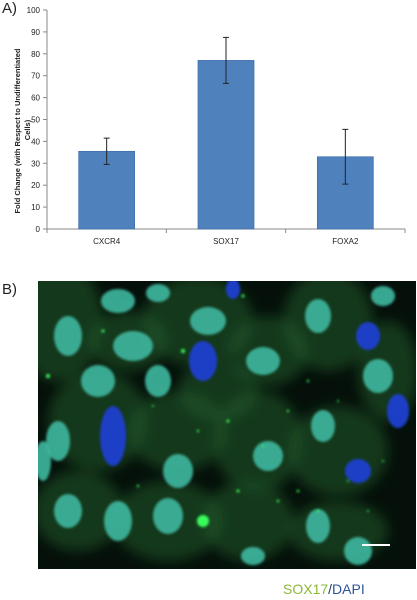 This screenshot has width=417, height=600. I want to click on y-tick-label: 90, so click(35, 32).